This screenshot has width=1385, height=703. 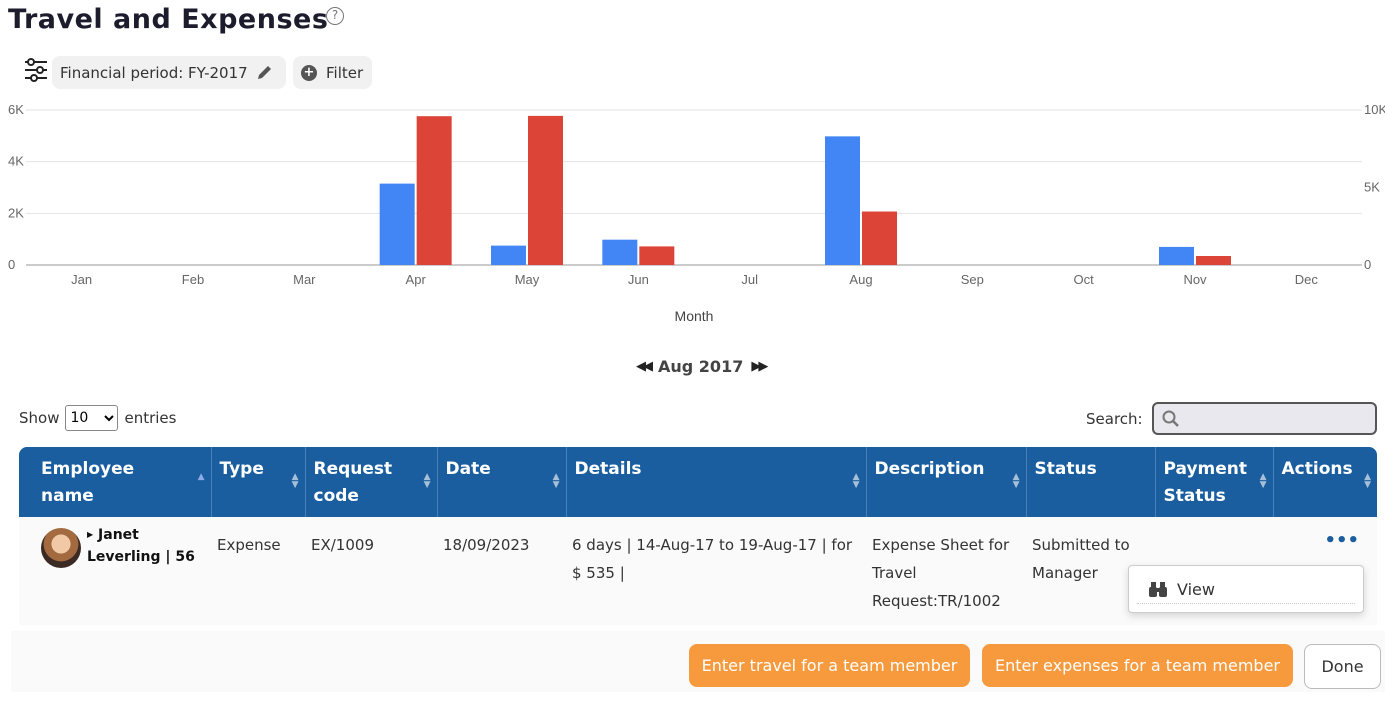 I want to click on date-cell: 18/09/2023, so click(x=486, y=545).